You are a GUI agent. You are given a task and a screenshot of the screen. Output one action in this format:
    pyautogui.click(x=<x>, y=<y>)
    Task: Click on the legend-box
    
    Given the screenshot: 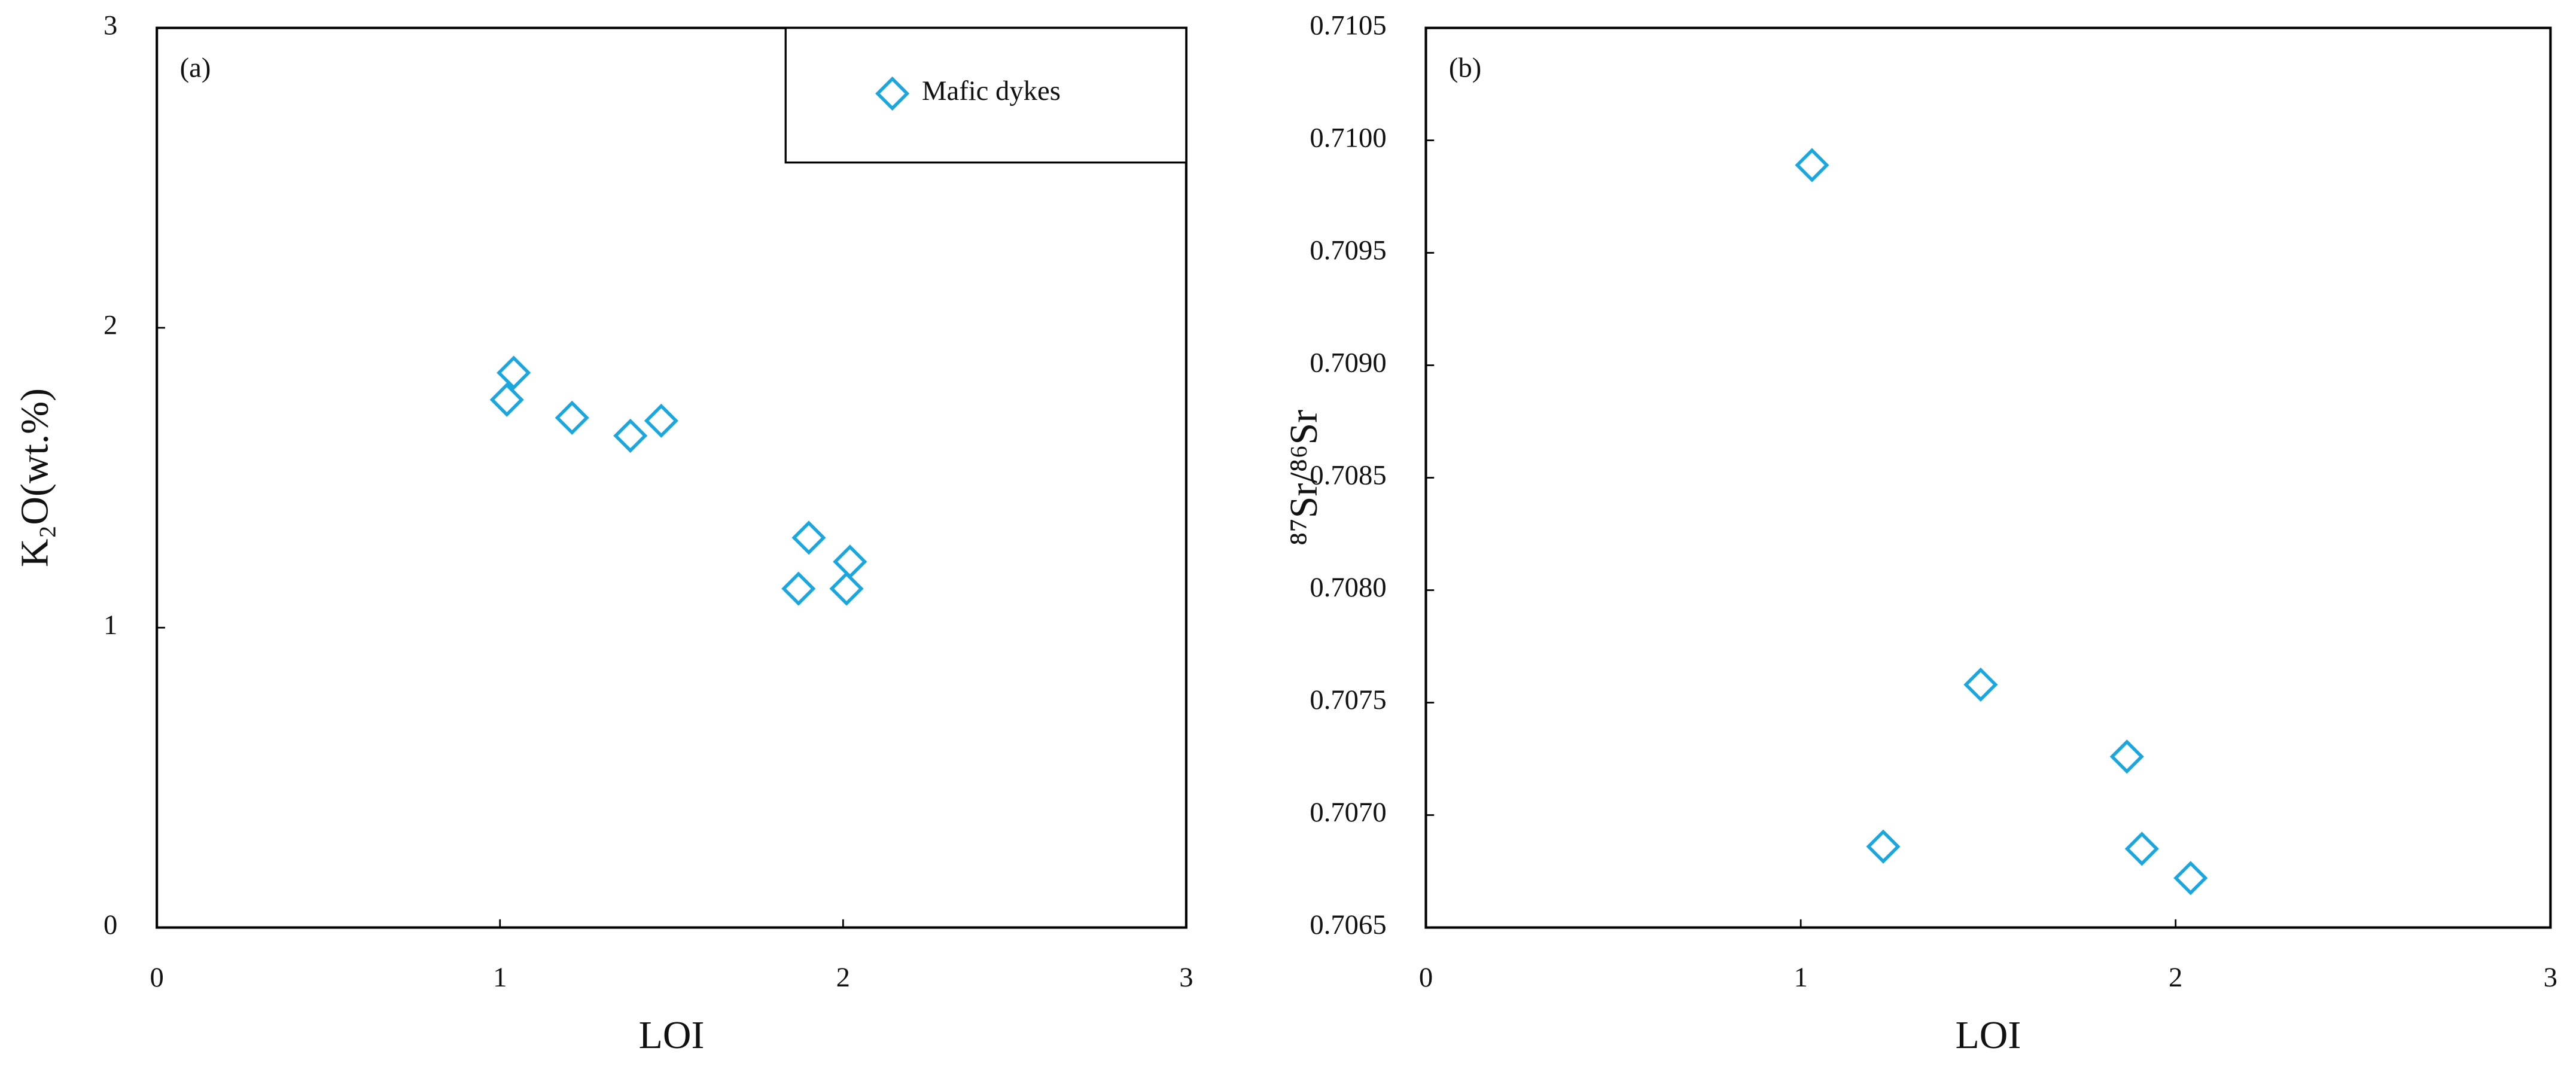 What is the action you would take?
    pyautogui.click(x=985, y=95)
    